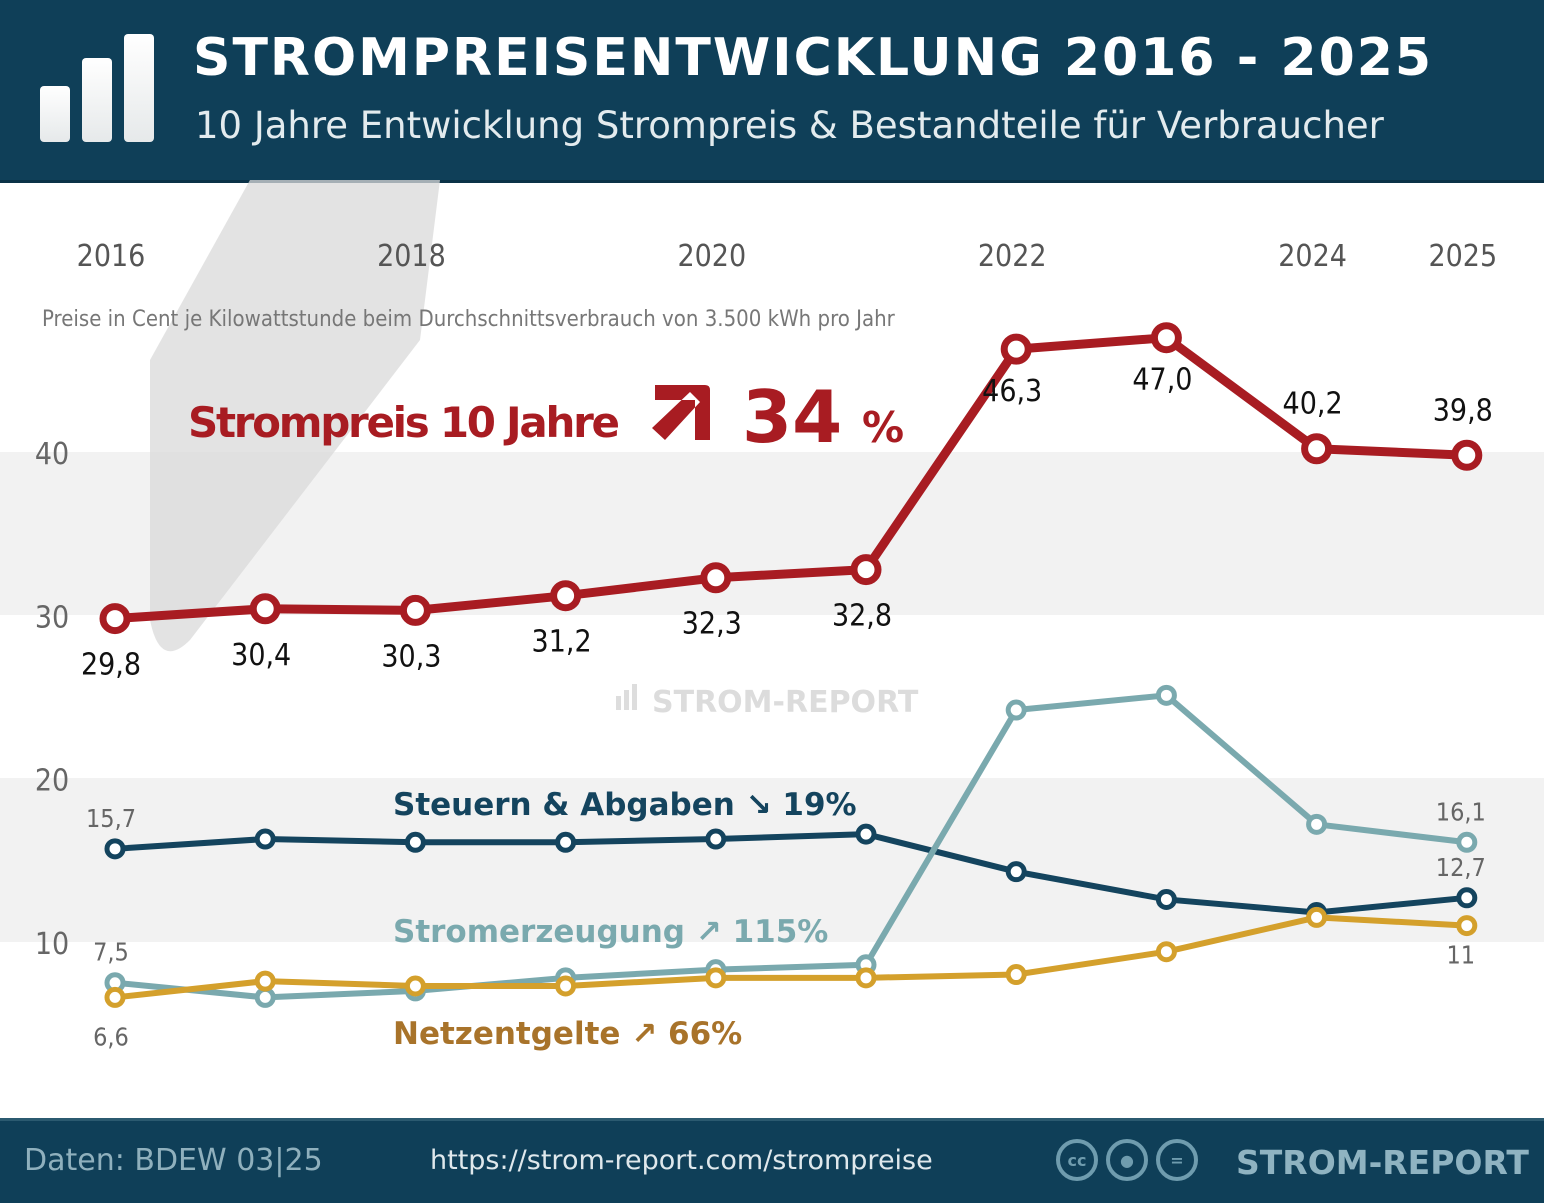 This screenshot has width=1544, height=1203. What do you see at coordinates (610, 932) in the screenshot?
I see `legend-label: Stromerzeugung ↗ 115%` at bounding box center [610, 932].